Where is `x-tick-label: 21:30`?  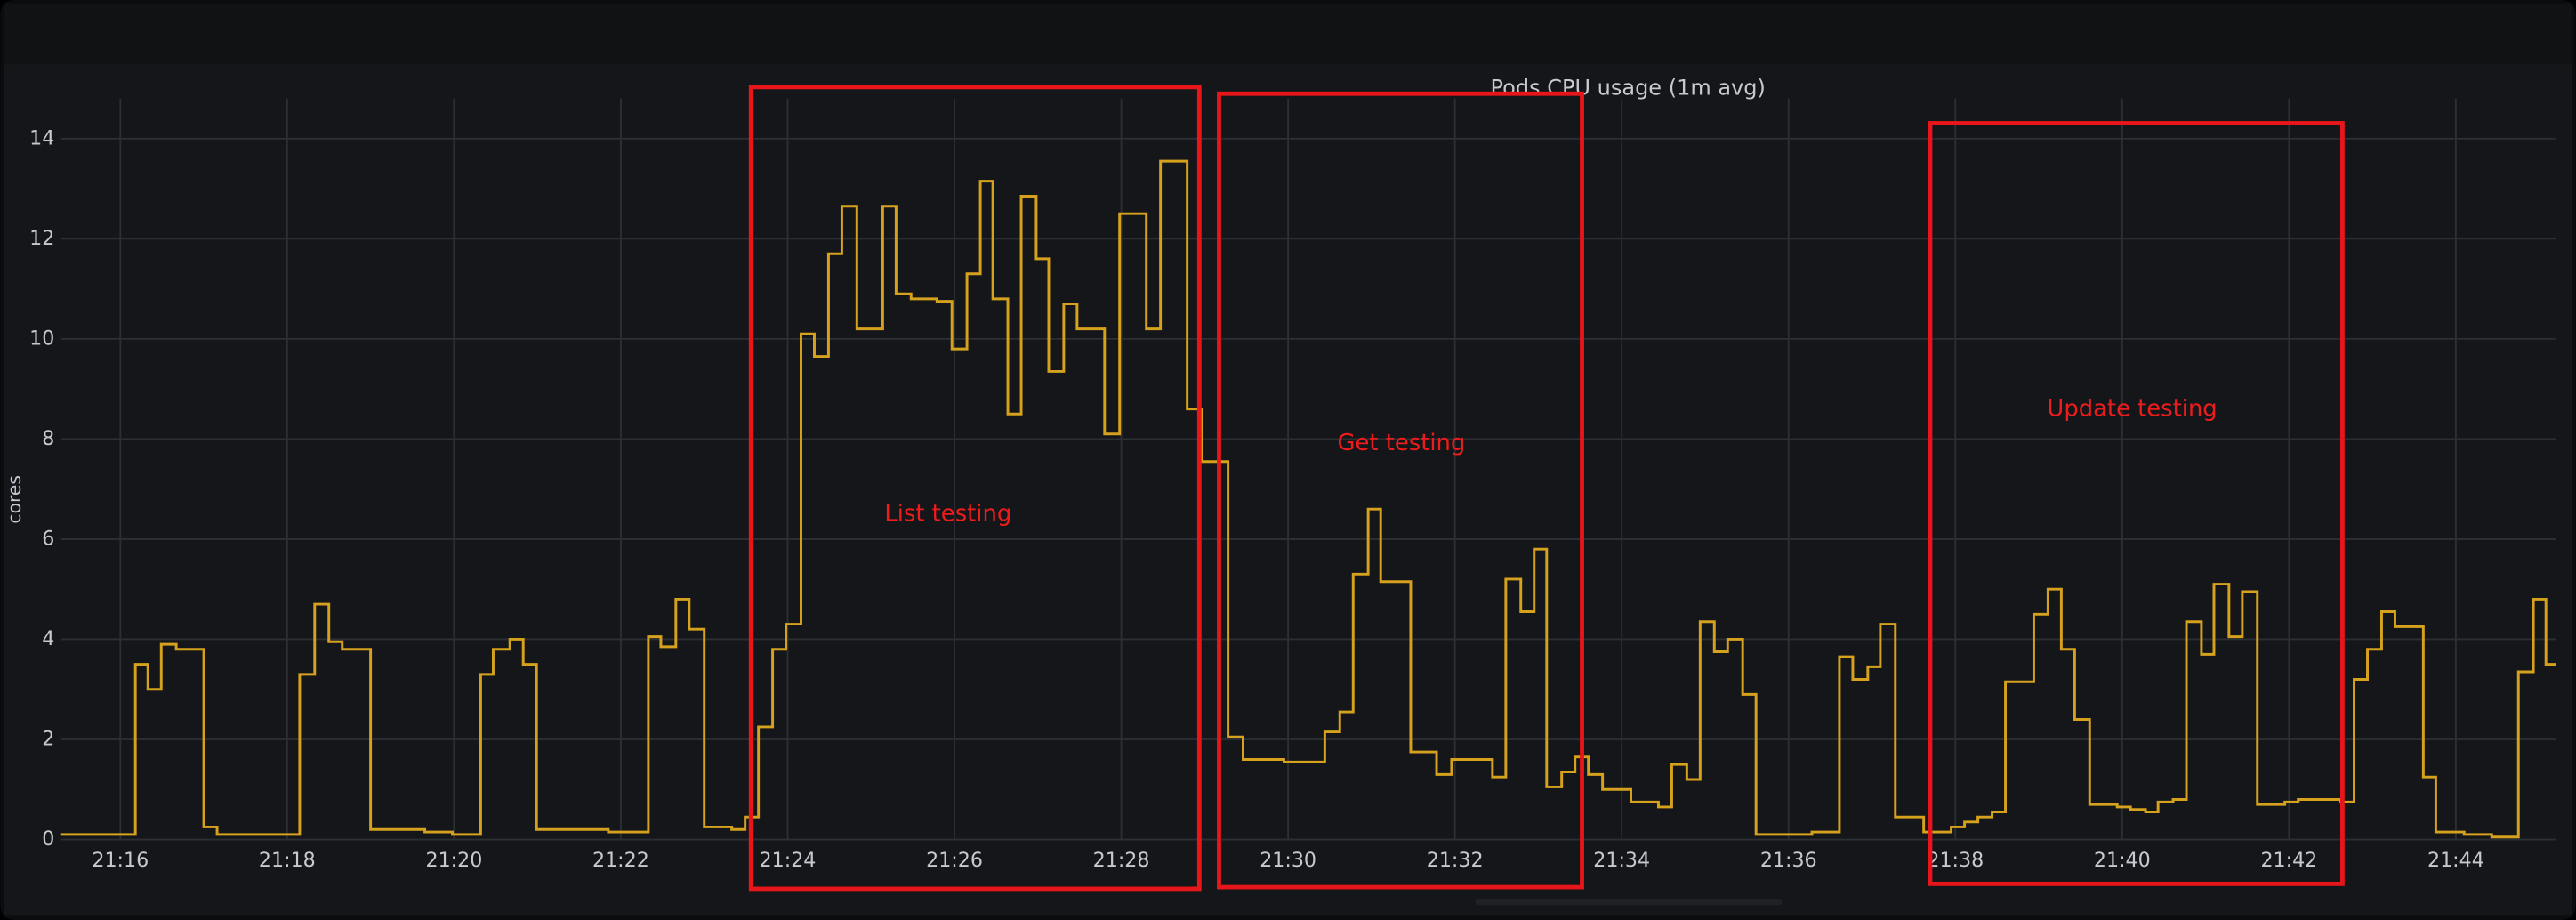 x-tick-label: 21:30 is located at coordinates (1288, 860).